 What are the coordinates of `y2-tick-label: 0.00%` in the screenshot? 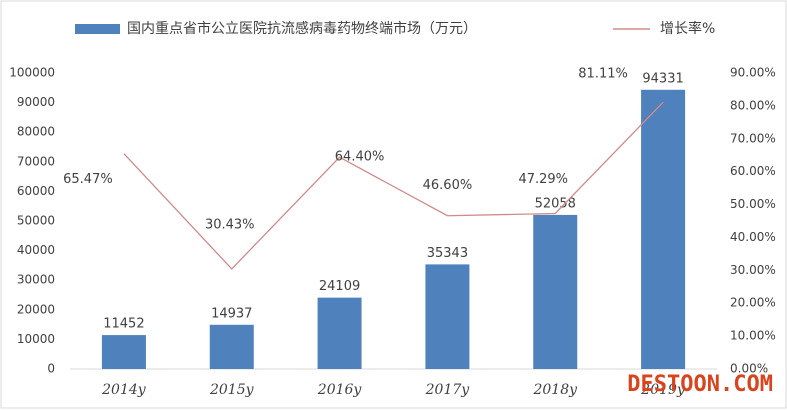 It's located at (749, 369).